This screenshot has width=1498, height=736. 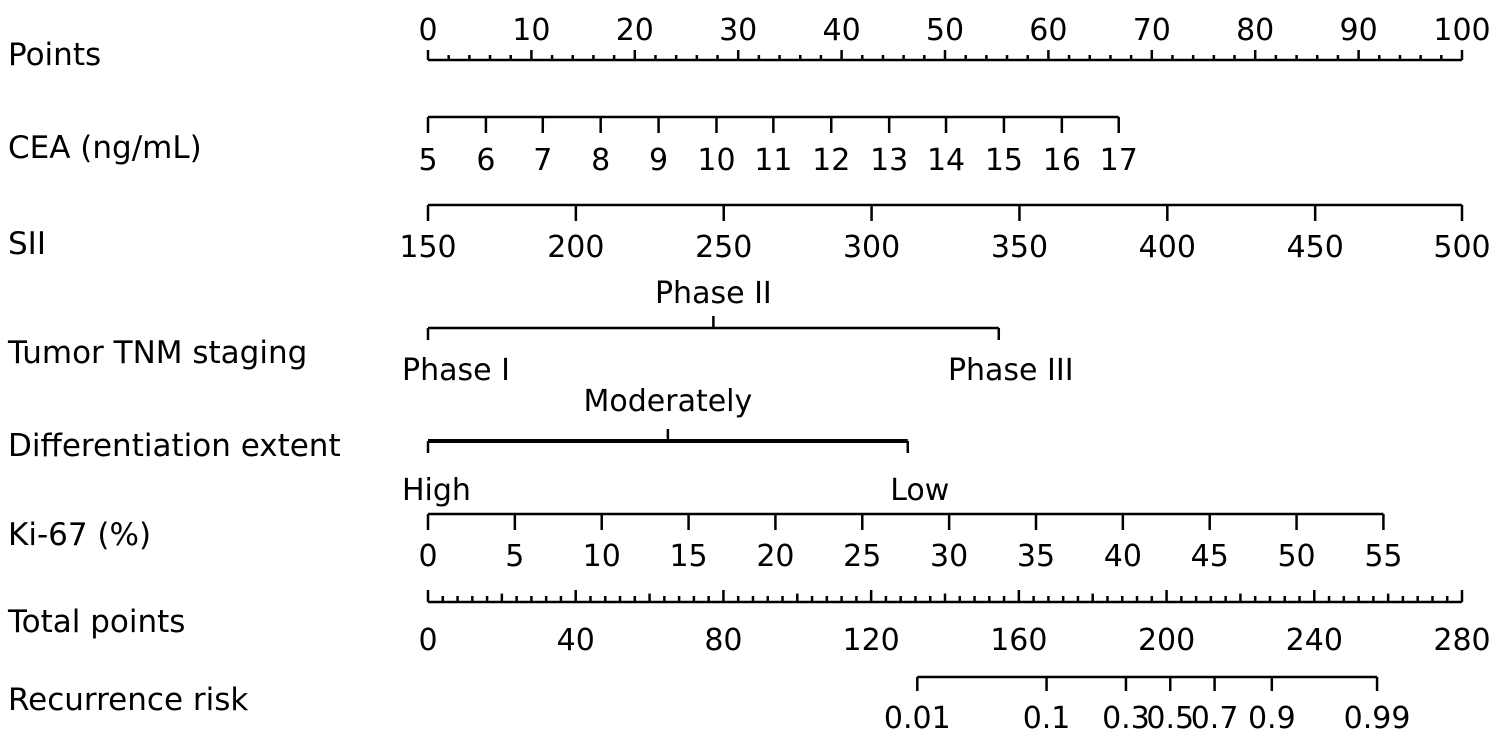 I want to click on tick-label-tumor-tnm-staging: Phase I, so click(x=456, y=370).